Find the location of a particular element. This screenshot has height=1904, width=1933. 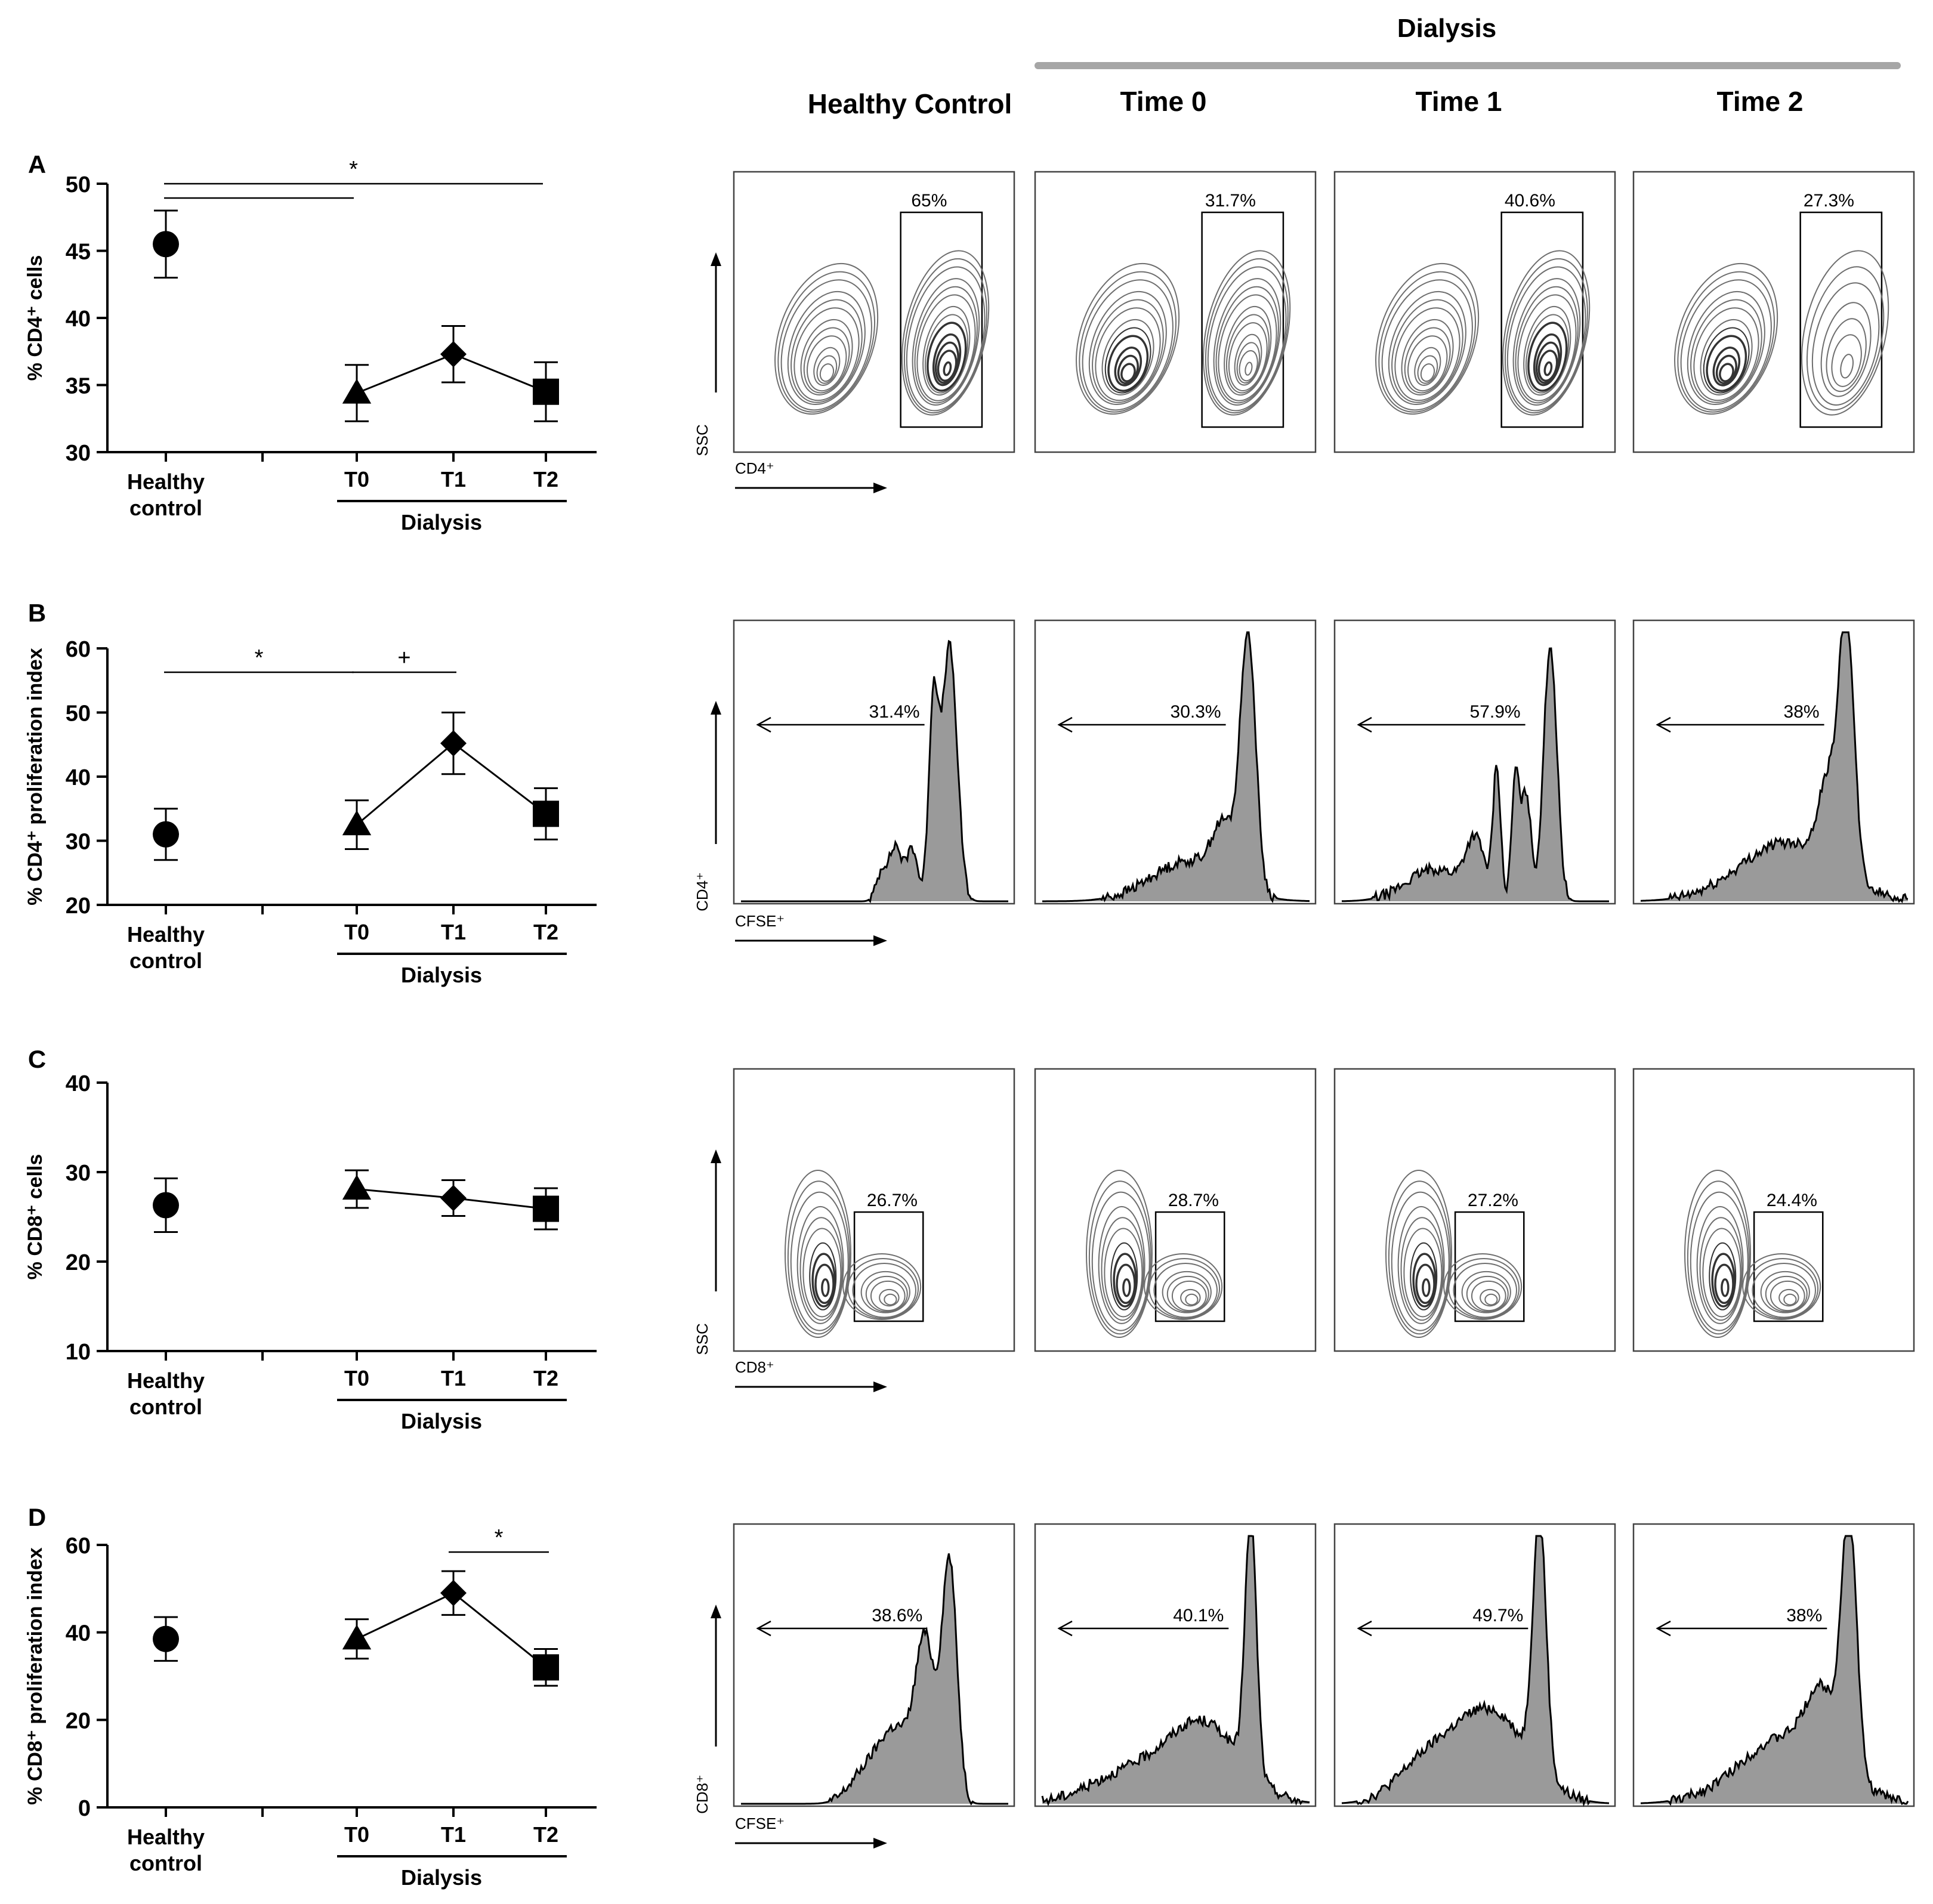

y-tick-label: 45 is located at coordinates (79, 252).